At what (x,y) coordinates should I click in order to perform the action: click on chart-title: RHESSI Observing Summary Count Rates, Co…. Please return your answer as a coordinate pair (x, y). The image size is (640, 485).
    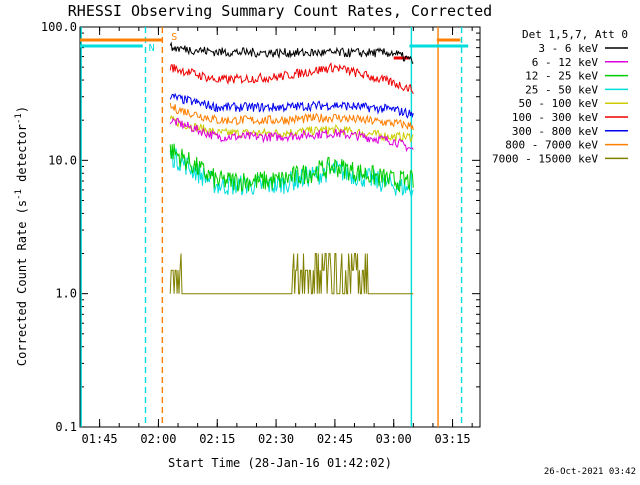
    Looking at the image, I should click on (280, 11).